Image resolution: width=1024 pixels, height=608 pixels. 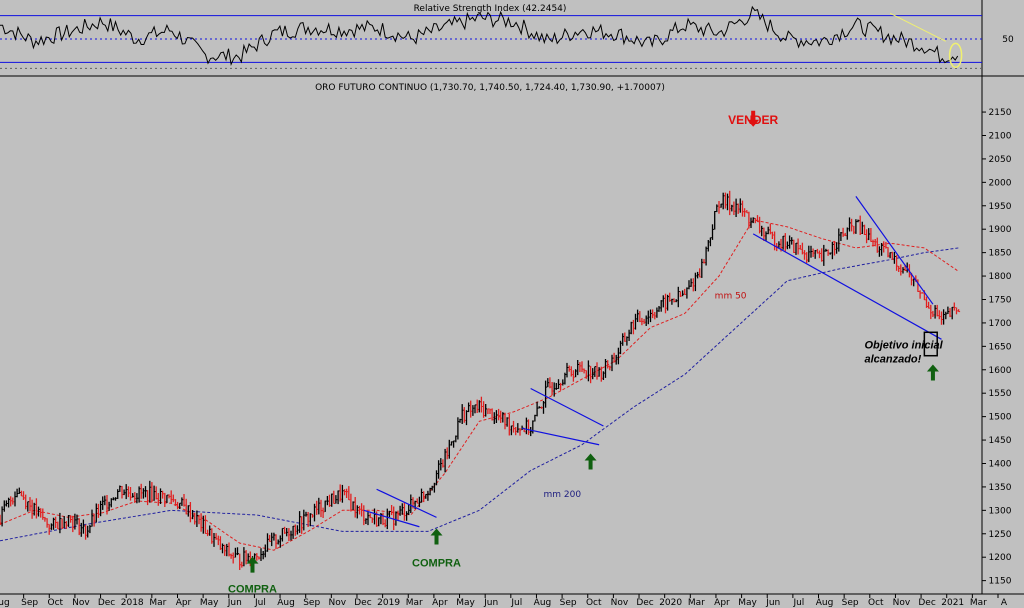 I want to click on price-tick-label: 1450, so click(x=1000, y=441).